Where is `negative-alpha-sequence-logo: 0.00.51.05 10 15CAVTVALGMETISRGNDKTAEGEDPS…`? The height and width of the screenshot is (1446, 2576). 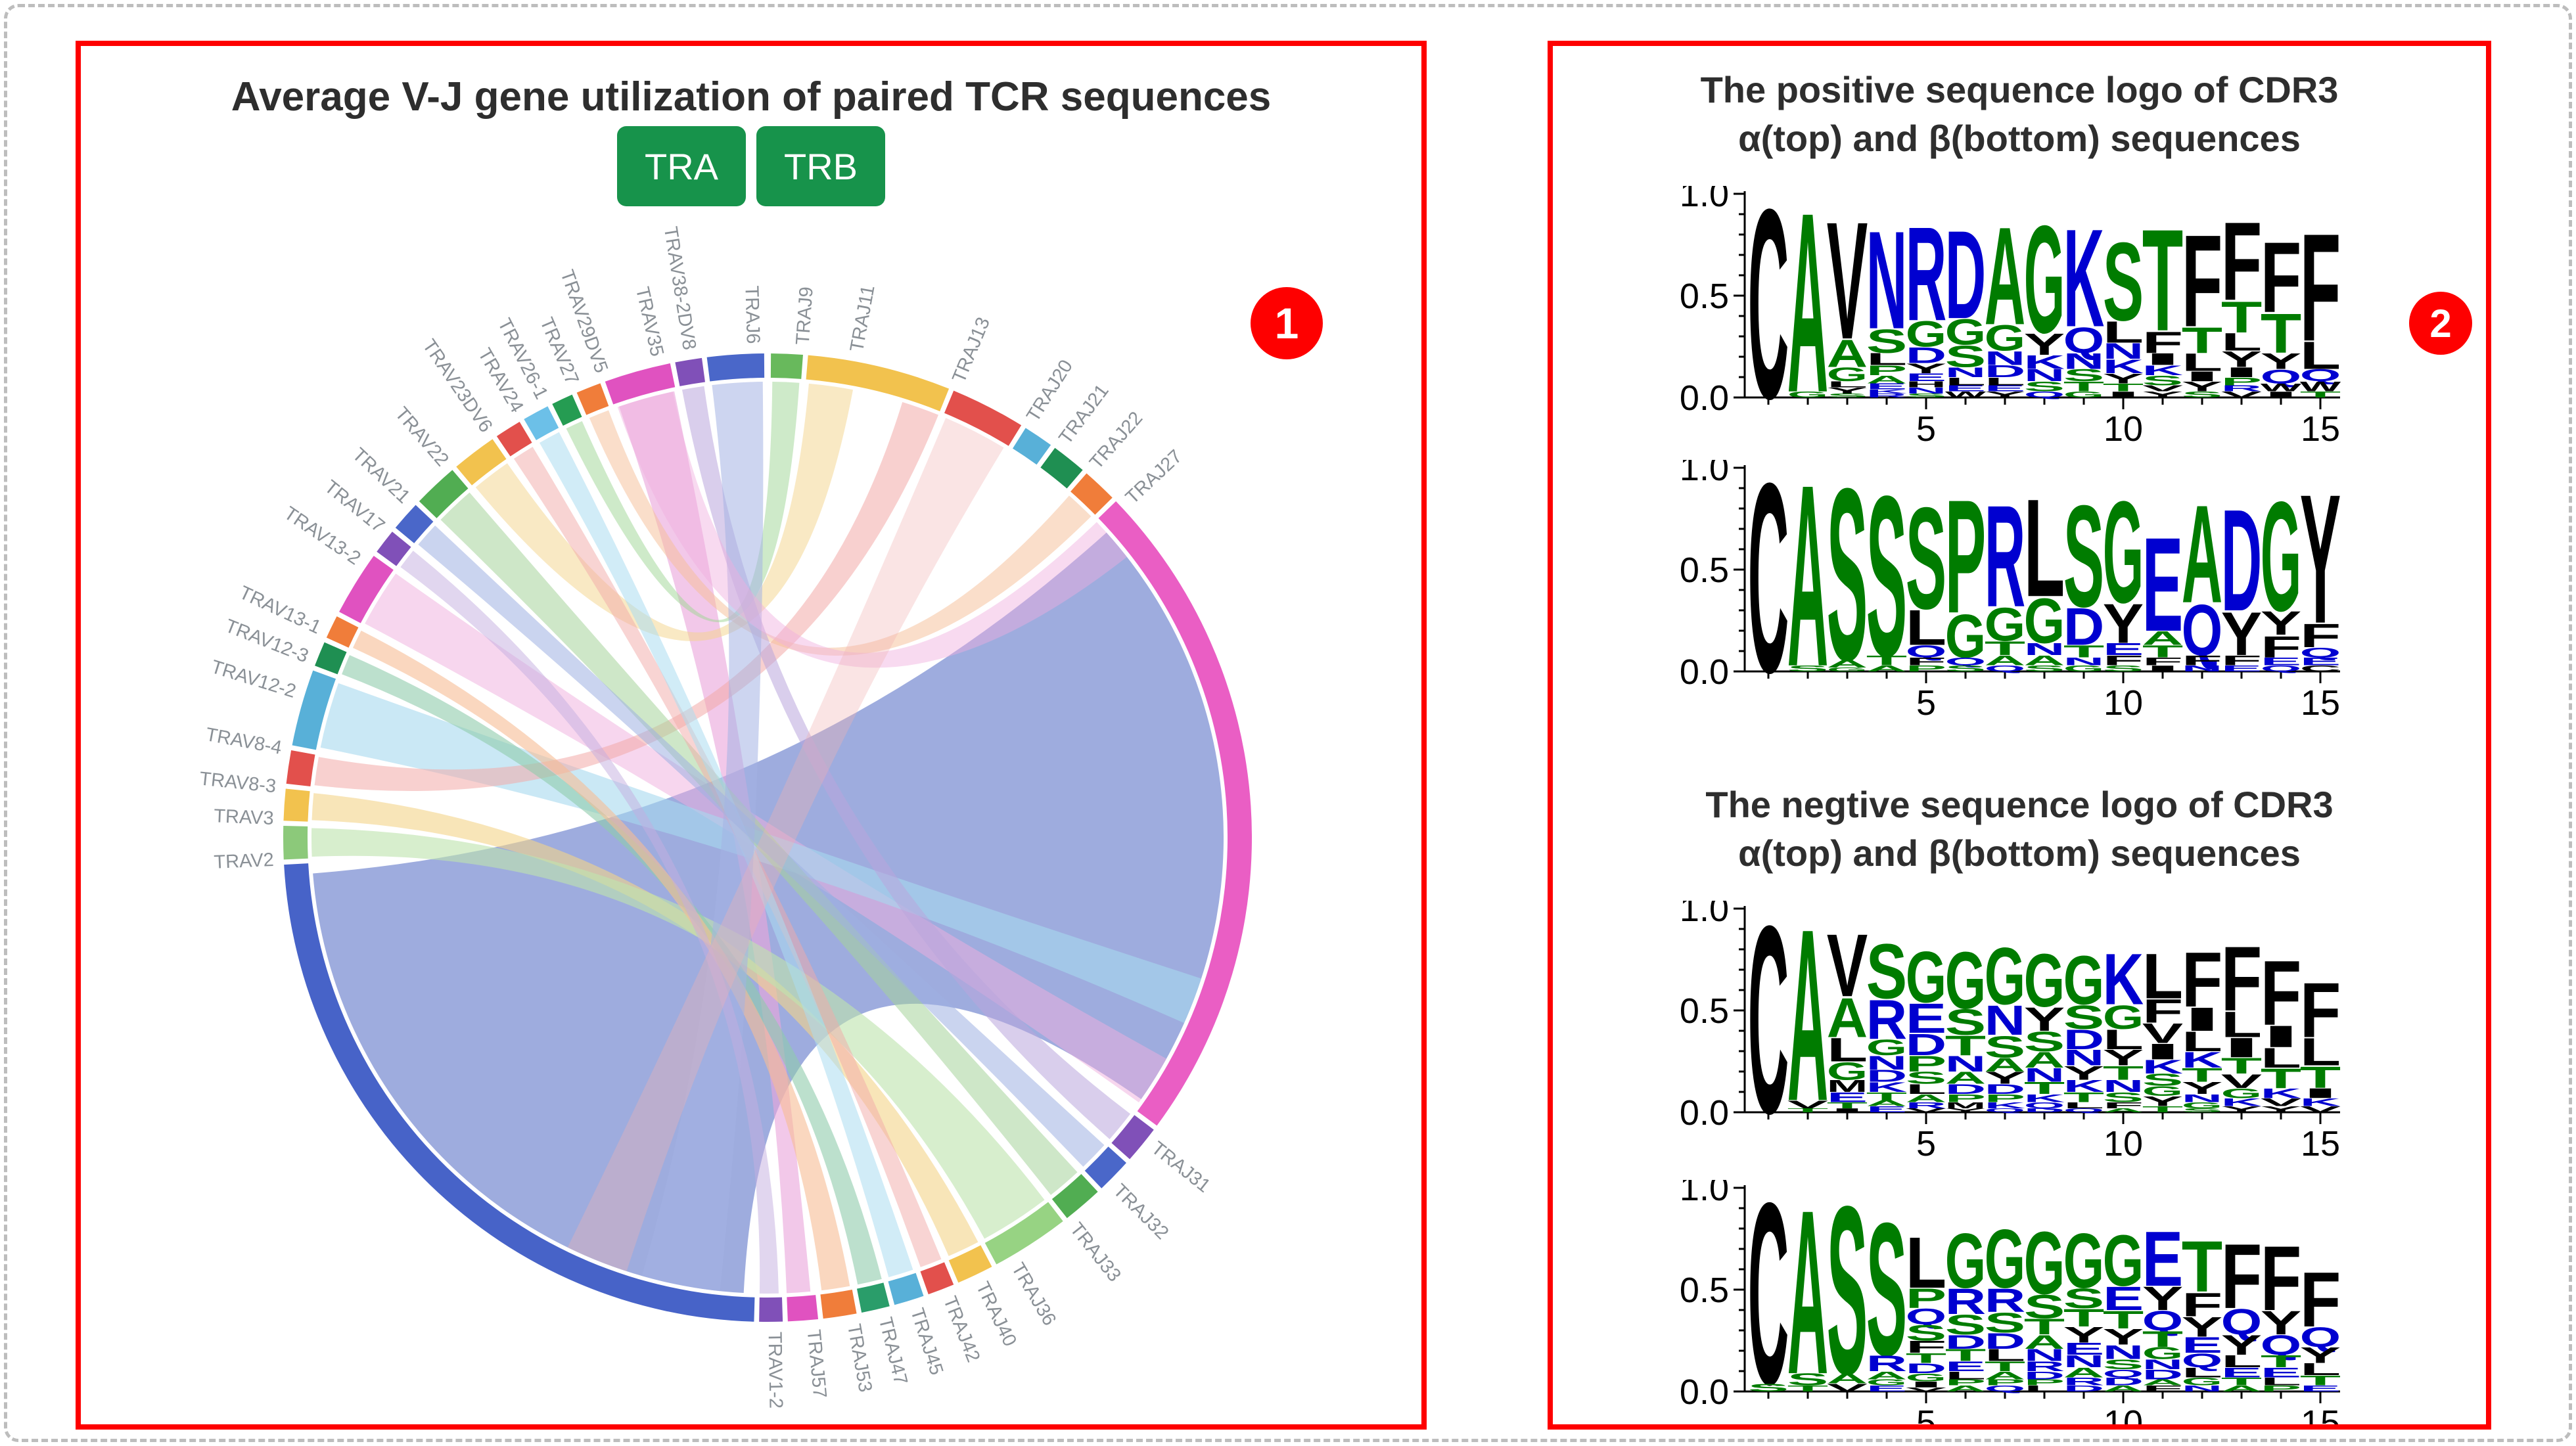 negative-alpha-sequence-logo: 0.00.51.05 10 15CAVTVALGMETISRGNDKTAEGEDPS… is located at coordinates (2010, 1032).